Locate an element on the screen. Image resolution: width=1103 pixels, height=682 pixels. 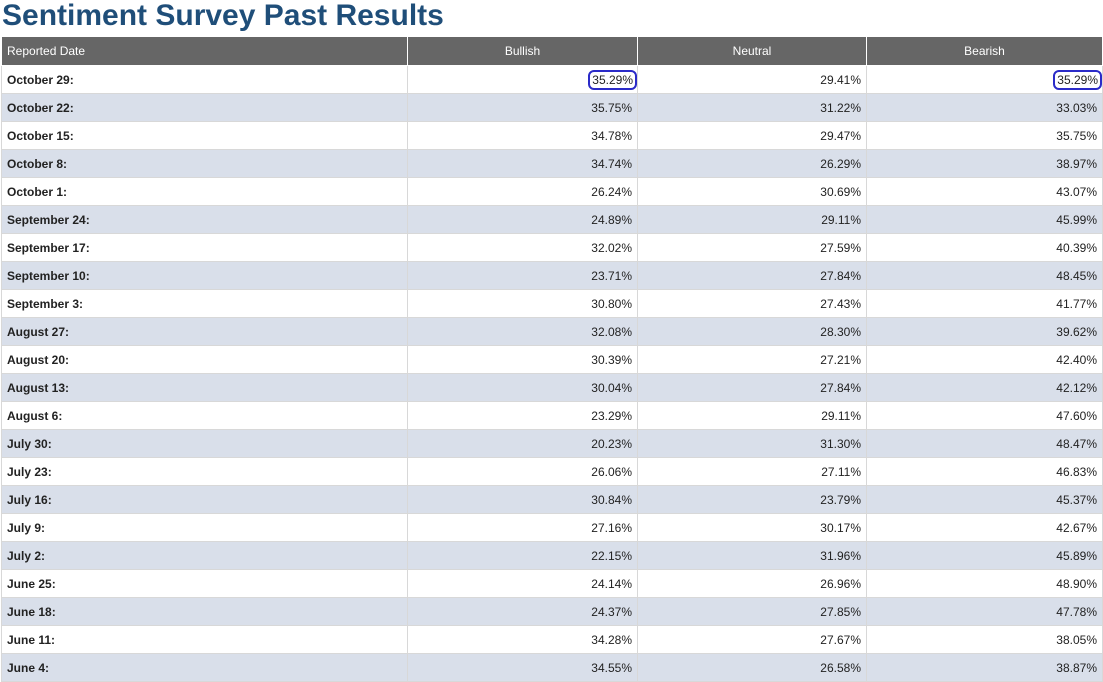
bearish-value-cell: 47.78% is located at coordinates (984, 611).